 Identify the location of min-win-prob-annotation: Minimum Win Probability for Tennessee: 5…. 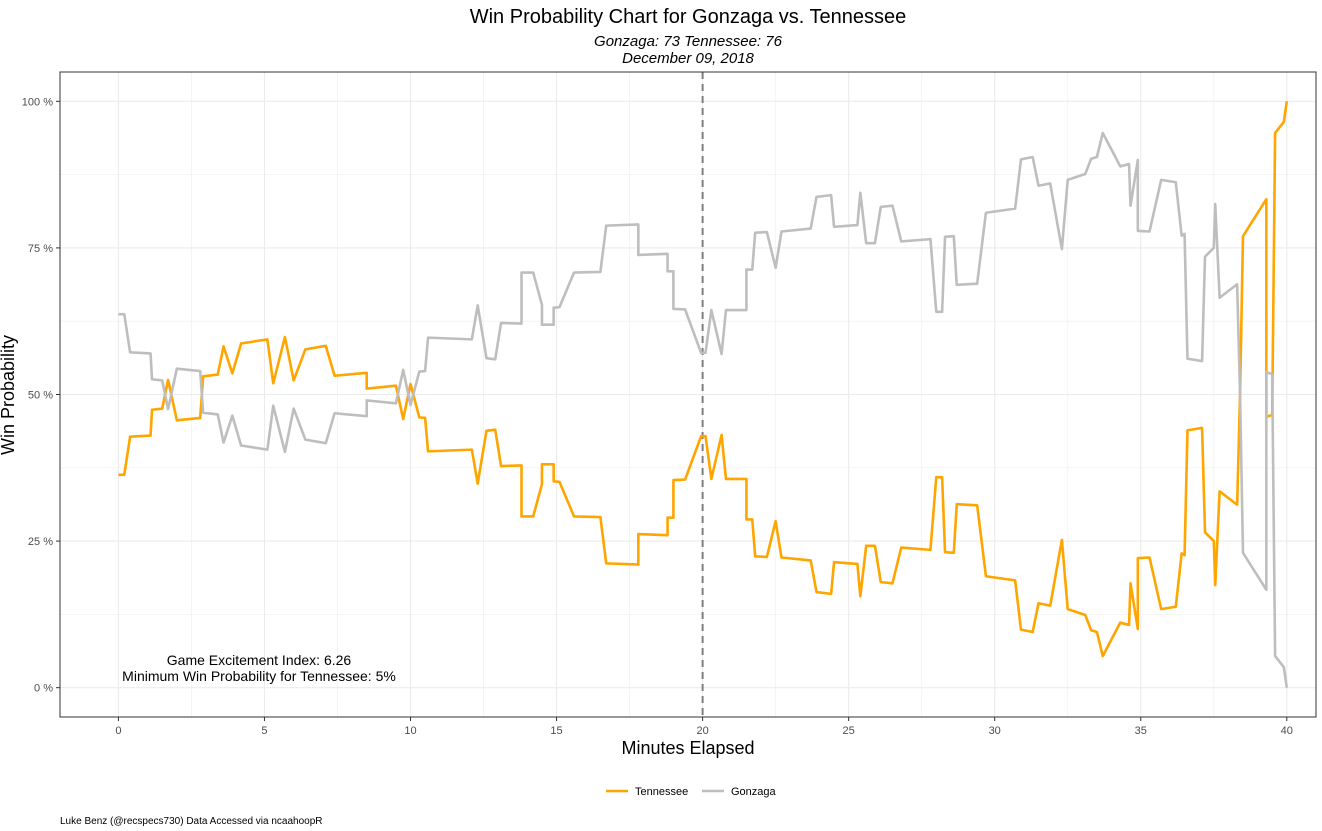
(259, 676).